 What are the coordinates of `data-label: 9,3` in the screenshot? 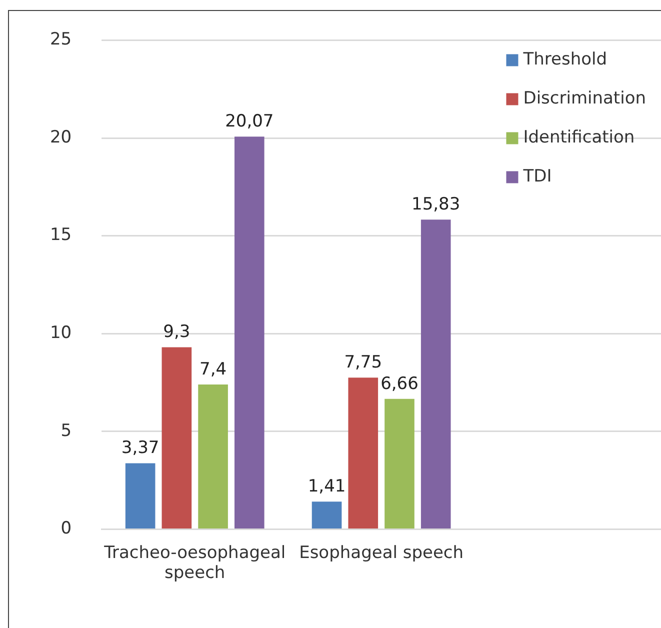 It's located at (176, 332).